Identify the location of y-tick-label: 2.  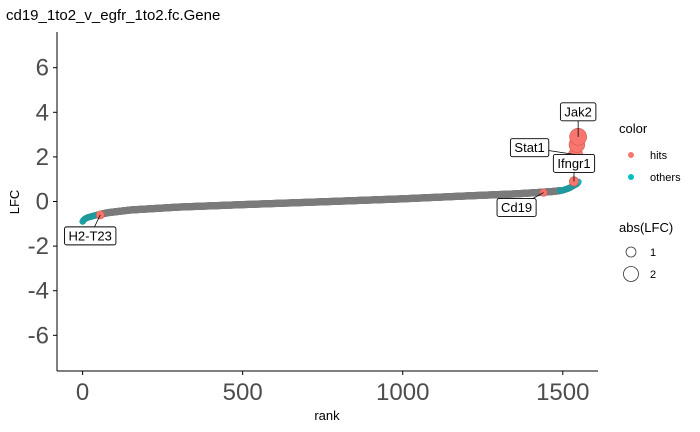
(42, 157).